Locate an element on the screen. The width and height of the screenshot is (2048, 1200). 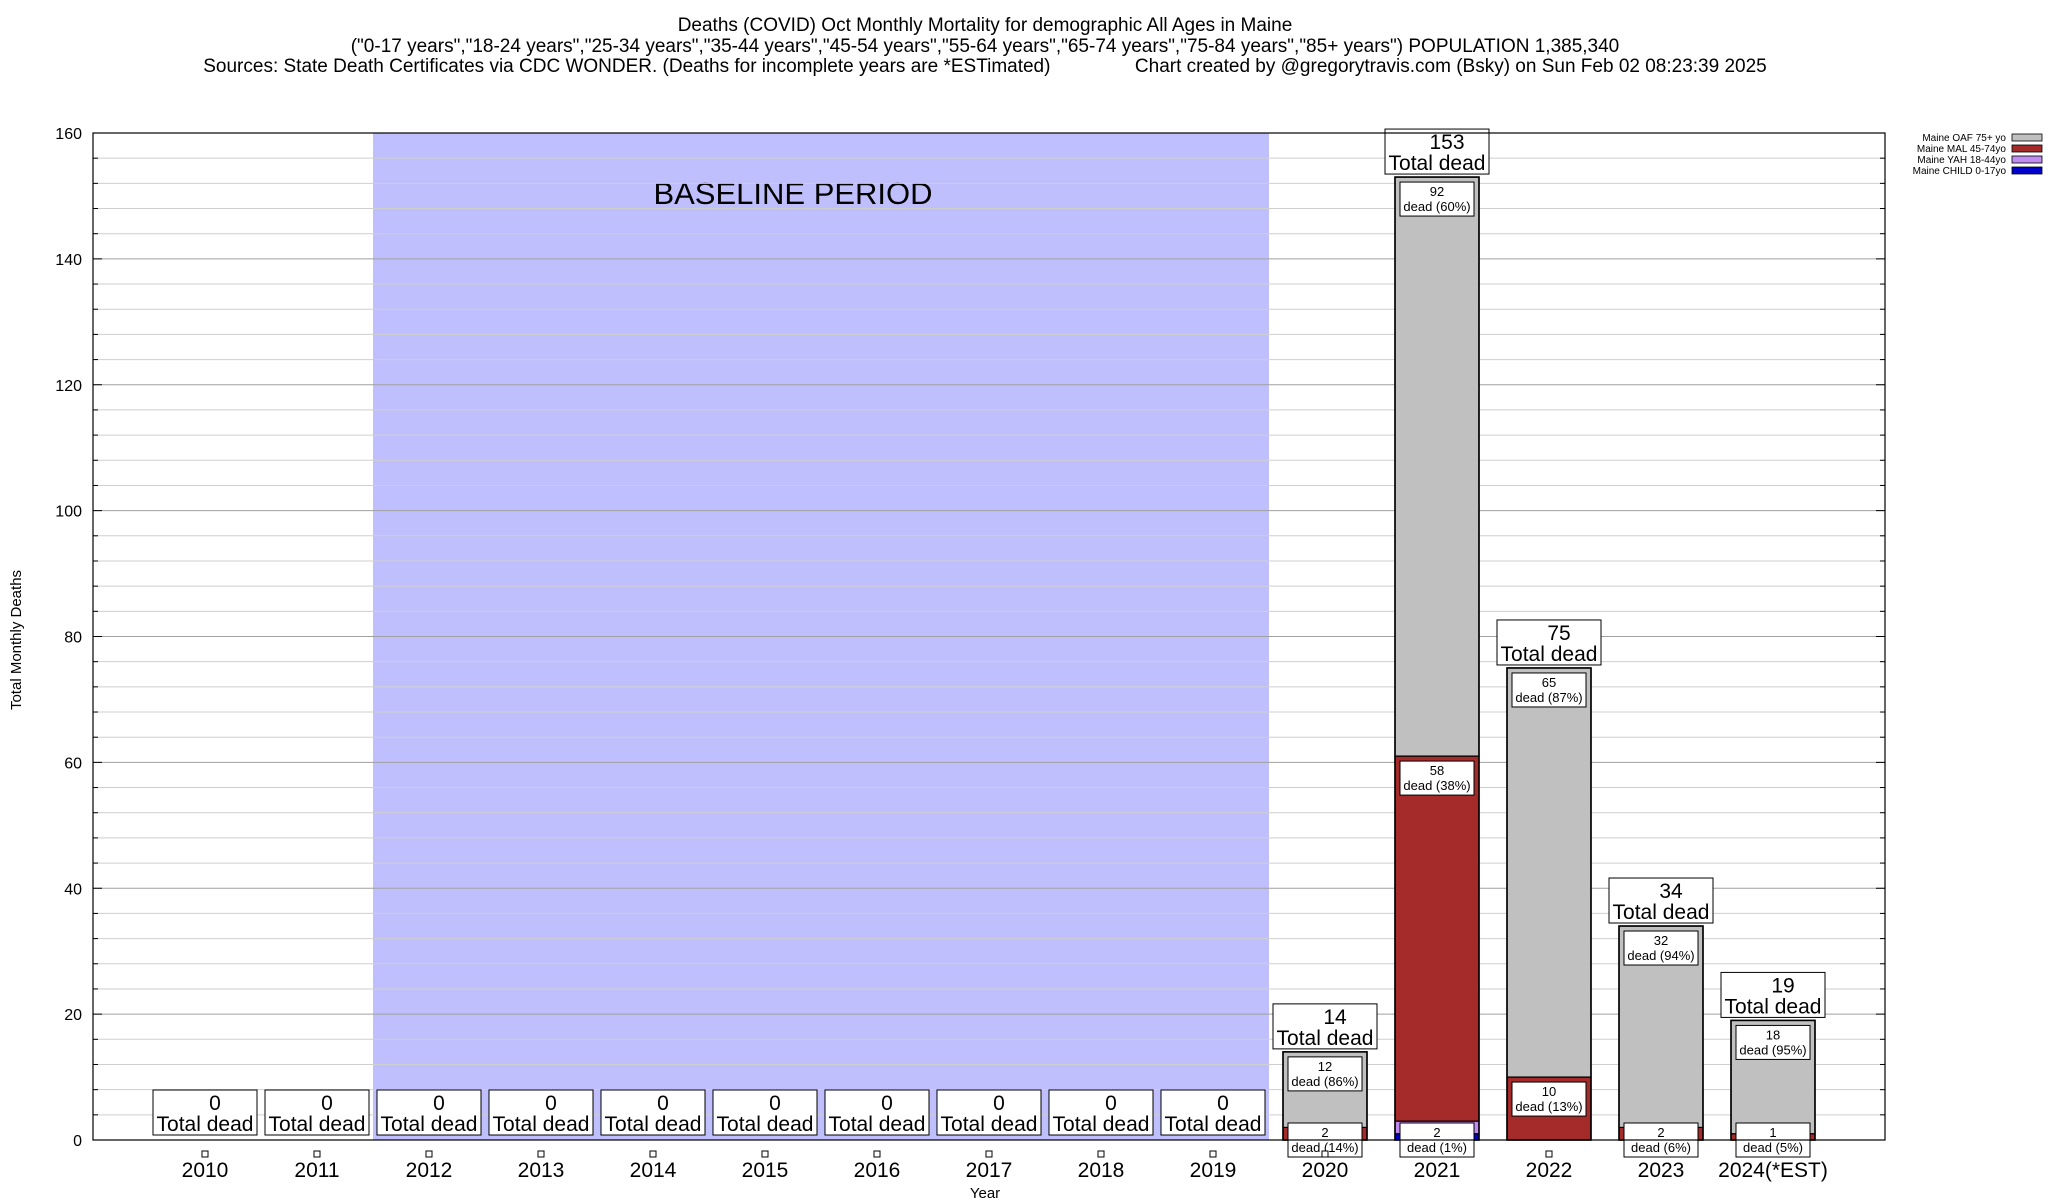
x-tick-label: 2020 is located at coordinates (1325, 1170).